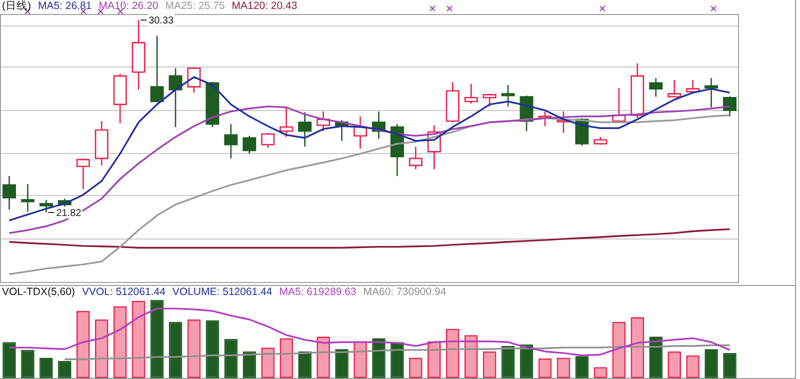 This screenshot has height=379, width=800. I want to click on text: MA5: 26.81, so click(65, 6).